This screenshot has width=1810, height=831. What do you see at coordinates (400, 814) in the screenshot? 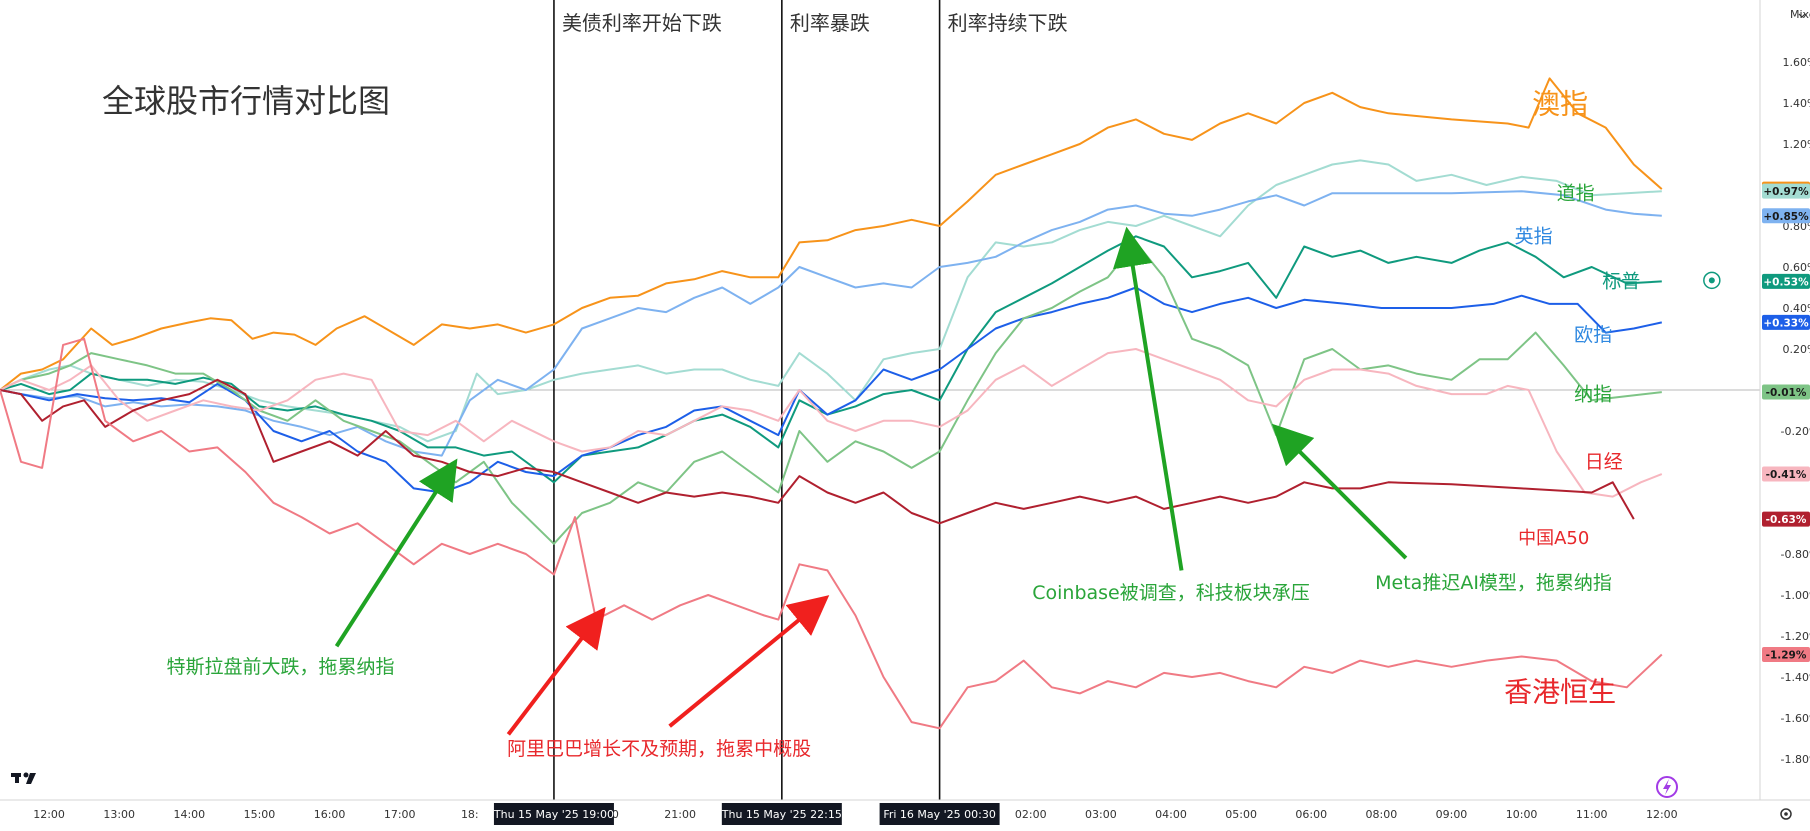
I see `x-tick-label: 17:00` at bounding box center [400, 814].